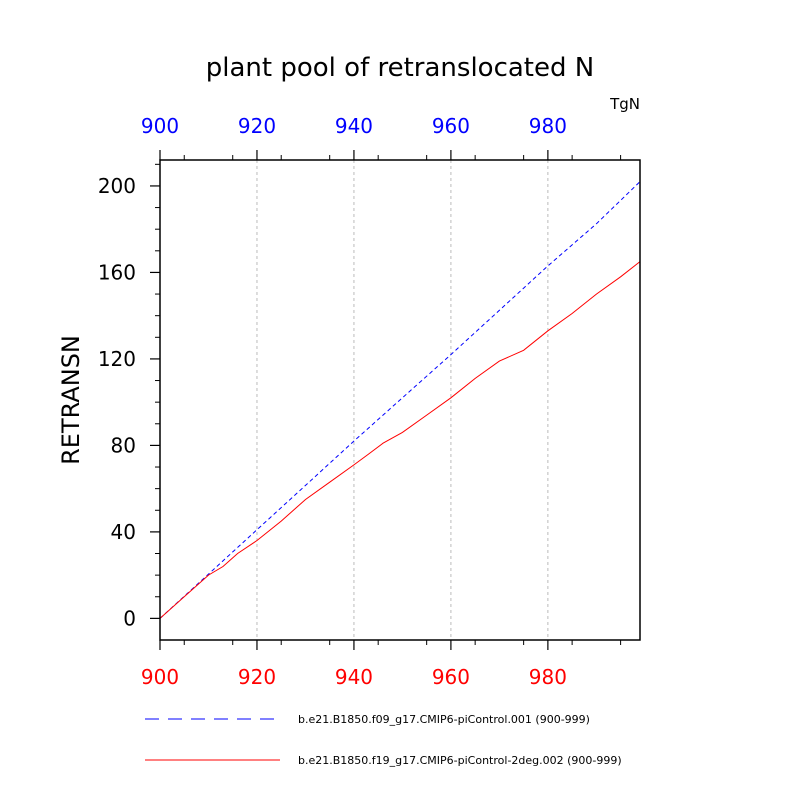  I want to click on x-tick-label-top: 940, so click(354, 126).